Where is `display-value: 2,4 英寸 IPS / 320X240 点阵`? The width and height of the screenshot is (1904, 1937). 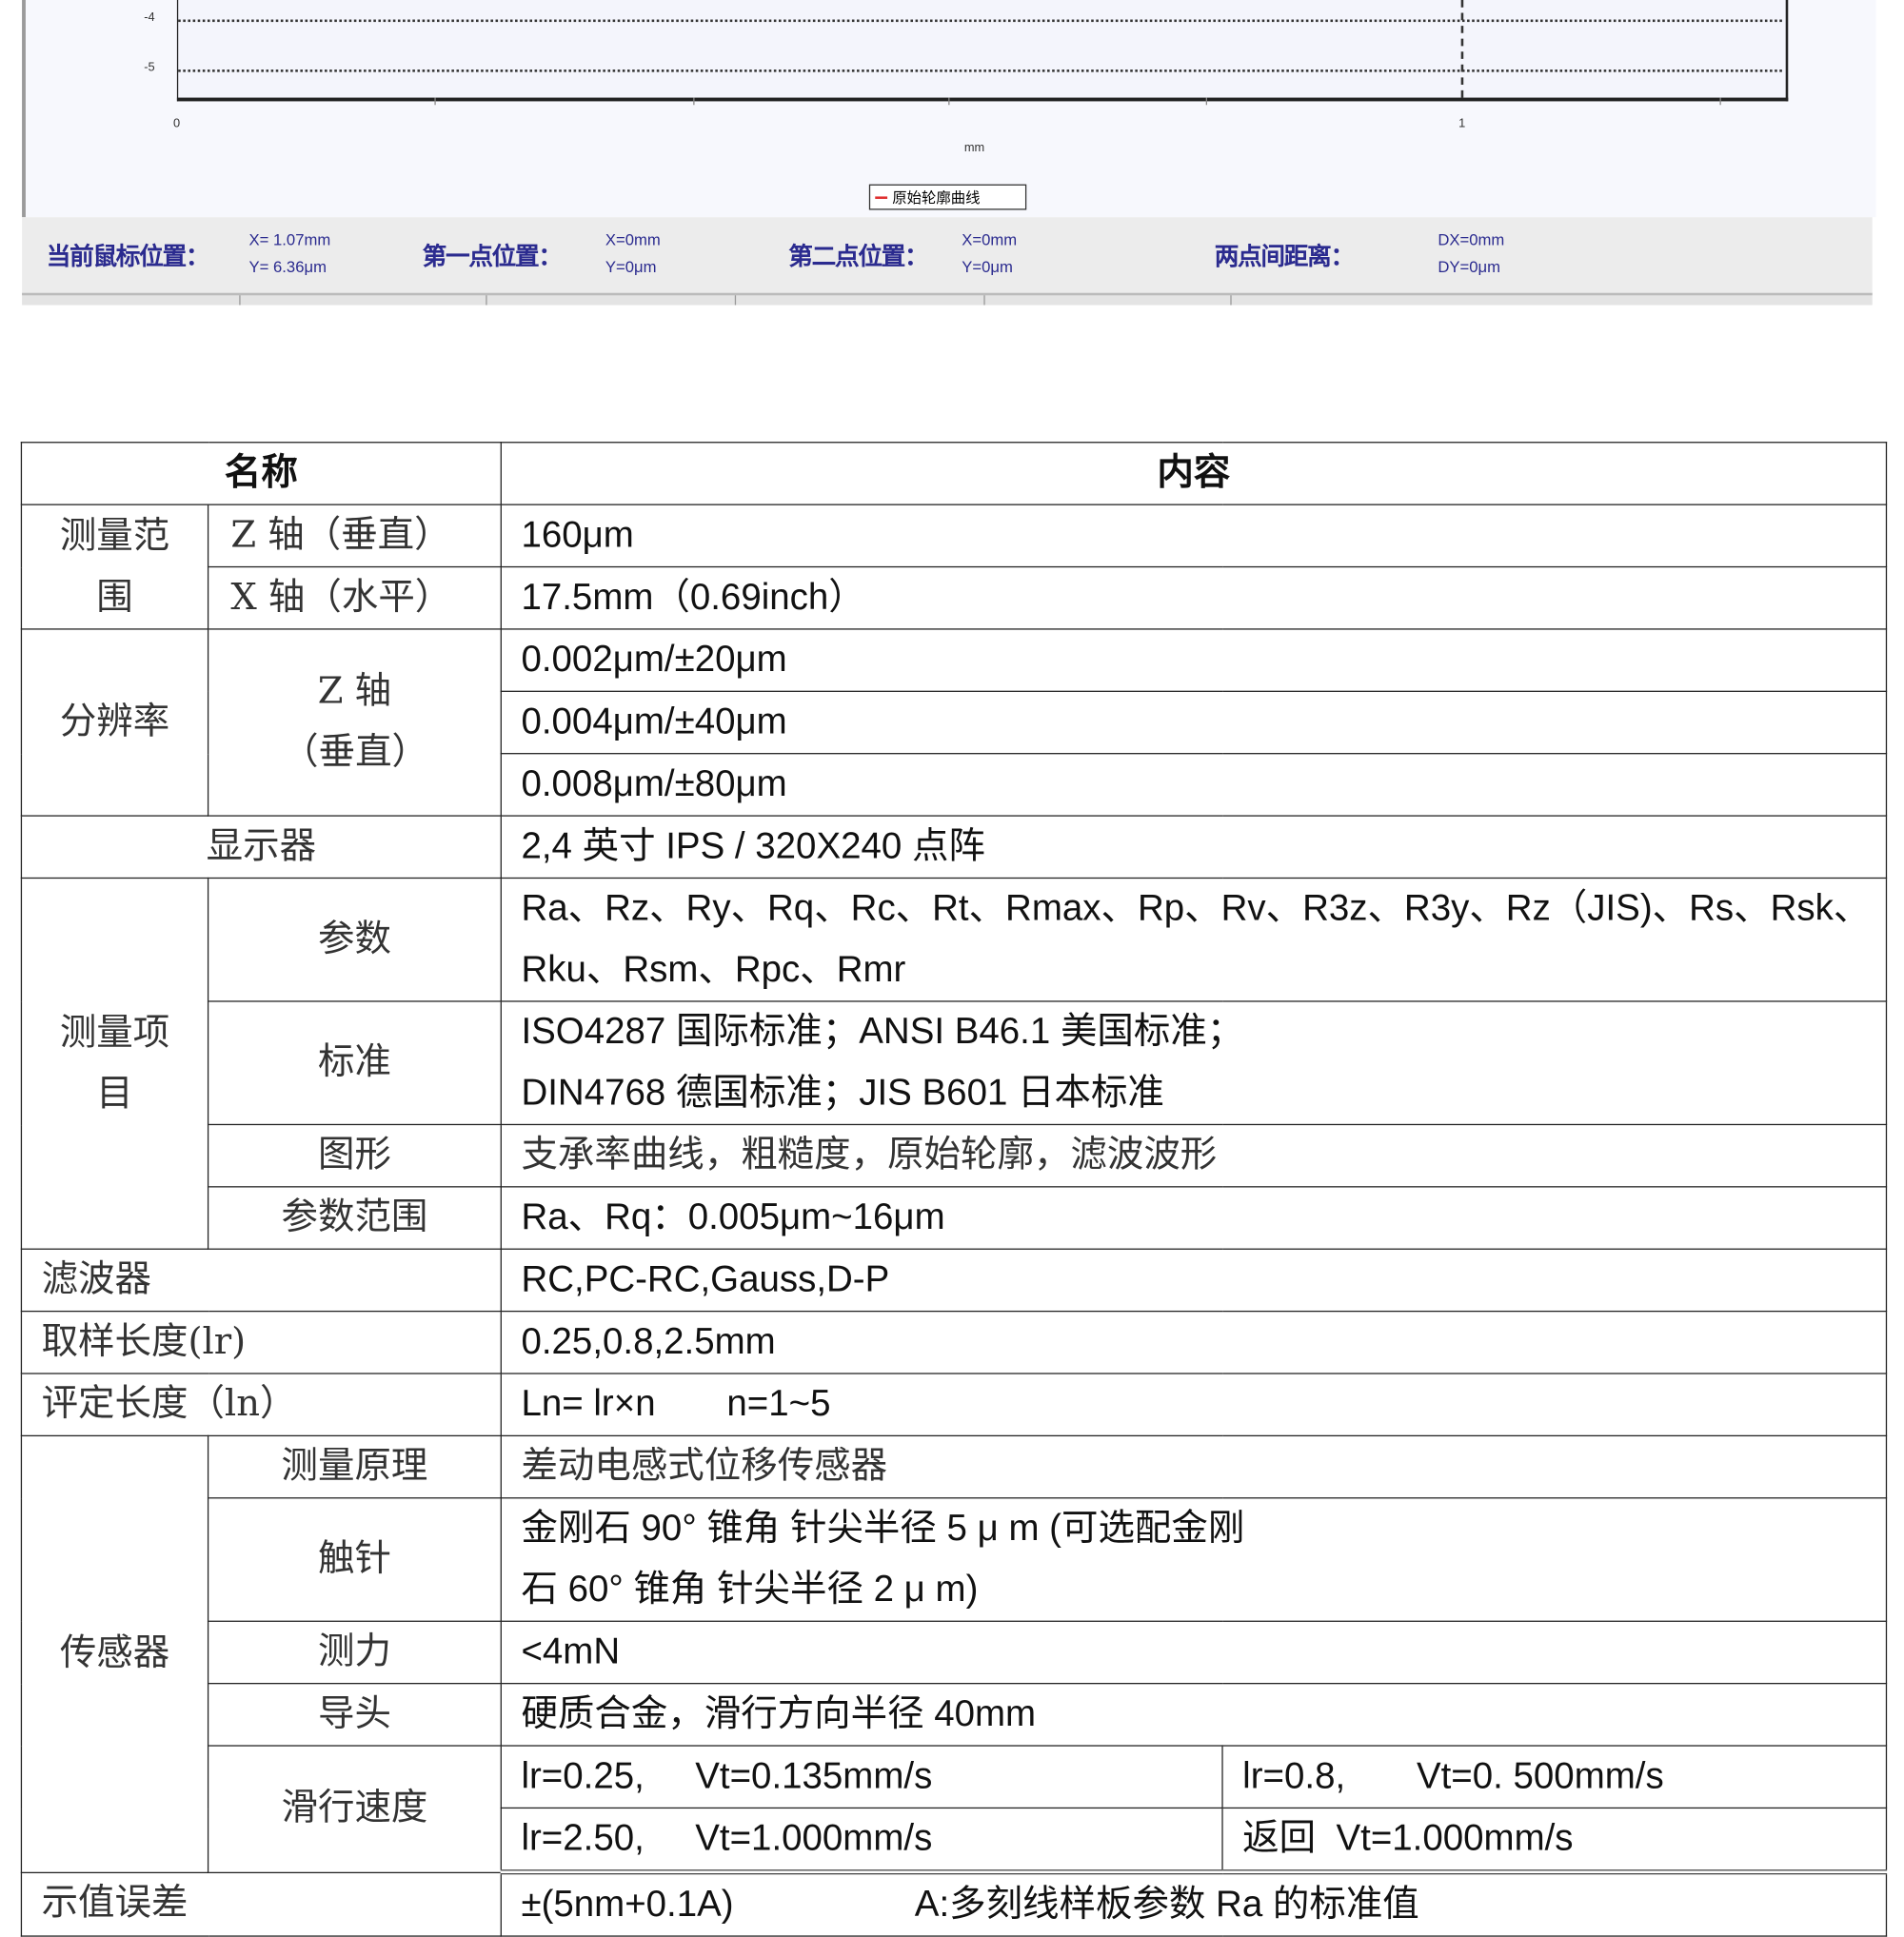
display-value: 2,4 英寸 IPS / 320X240 点阵 is located at coordinates (1194, 847).